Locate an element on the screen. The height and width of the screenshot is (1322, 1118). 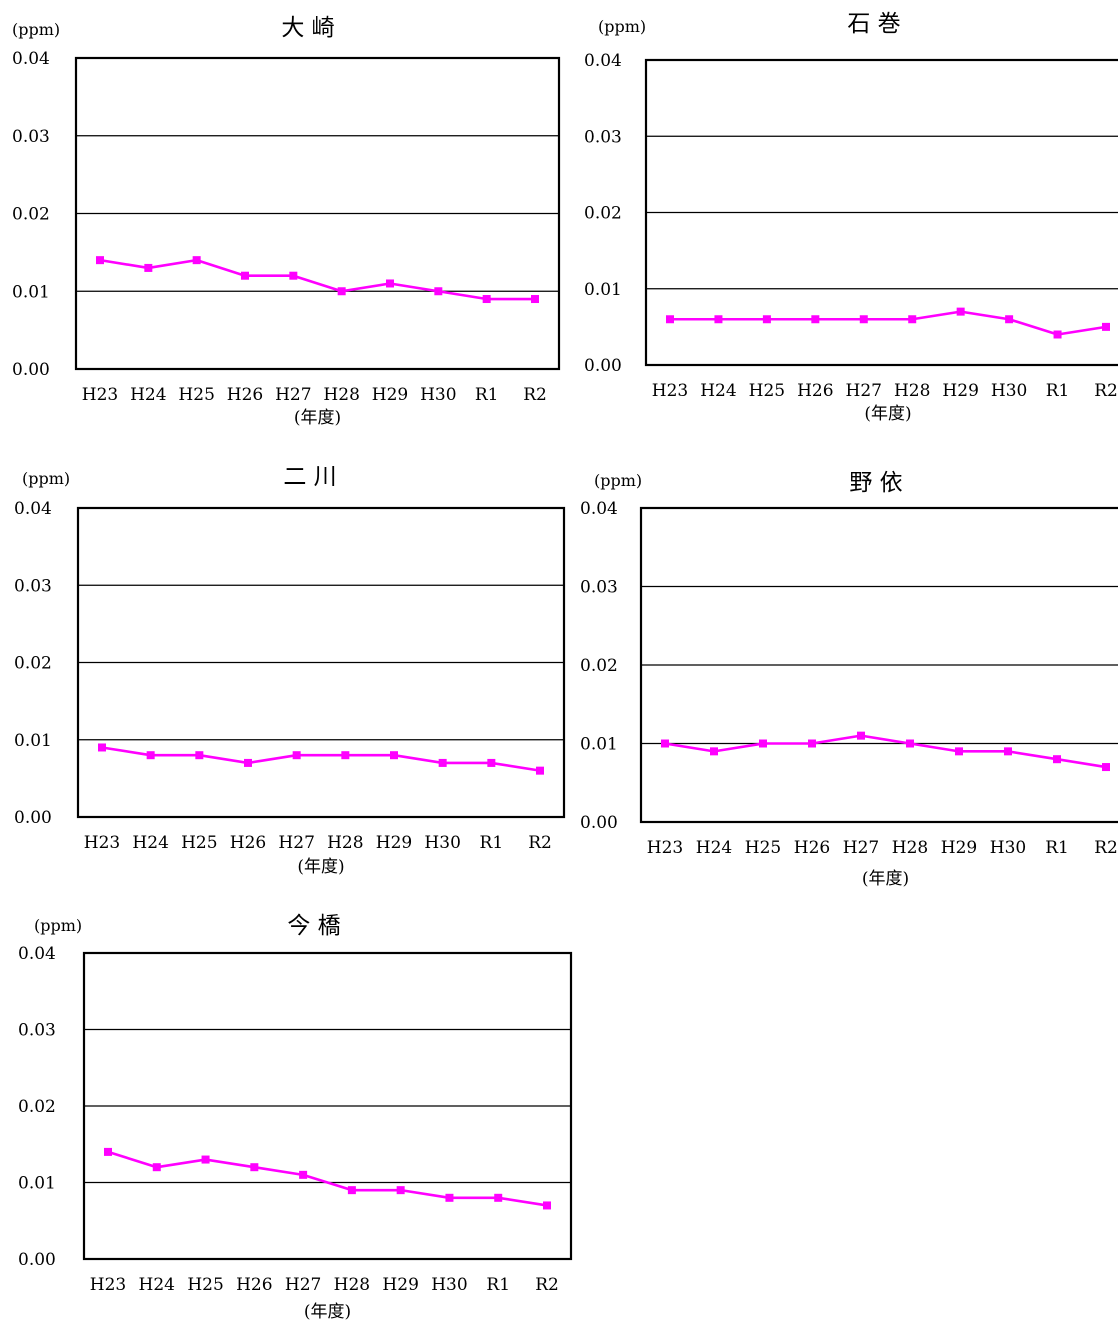
chart-title: 二 川 is located at coordinates (309, 477).